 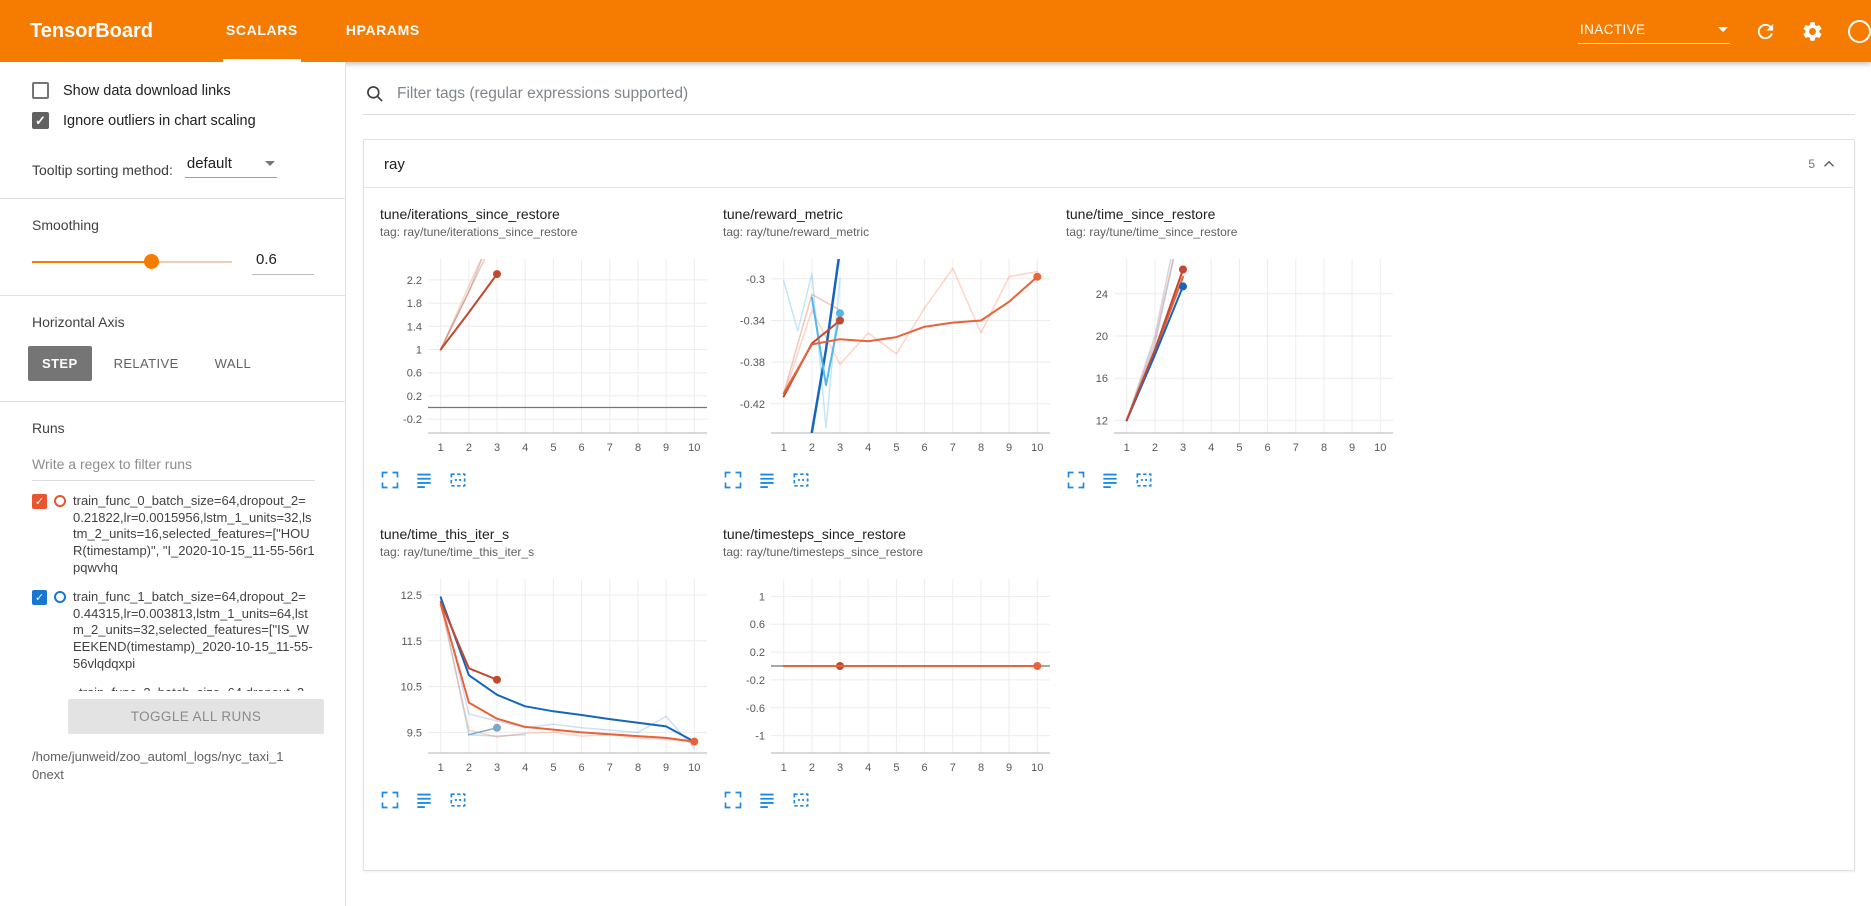 What do you see at coordinates (525, 448) in the screenshot?
I see `svg-text: 4` at bounding box center [525, 448].